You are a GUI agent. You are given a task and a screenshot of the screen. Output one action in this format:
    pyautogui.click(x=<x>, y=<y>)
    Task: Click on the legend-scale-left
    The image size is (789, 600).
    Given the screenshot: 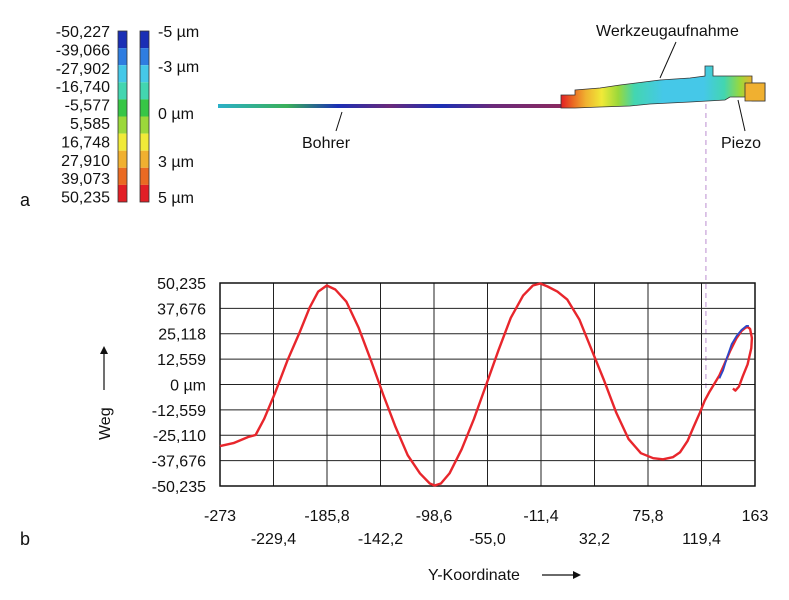 What is the action you would take?
    pyautogui.click(x=122, y=116)
    